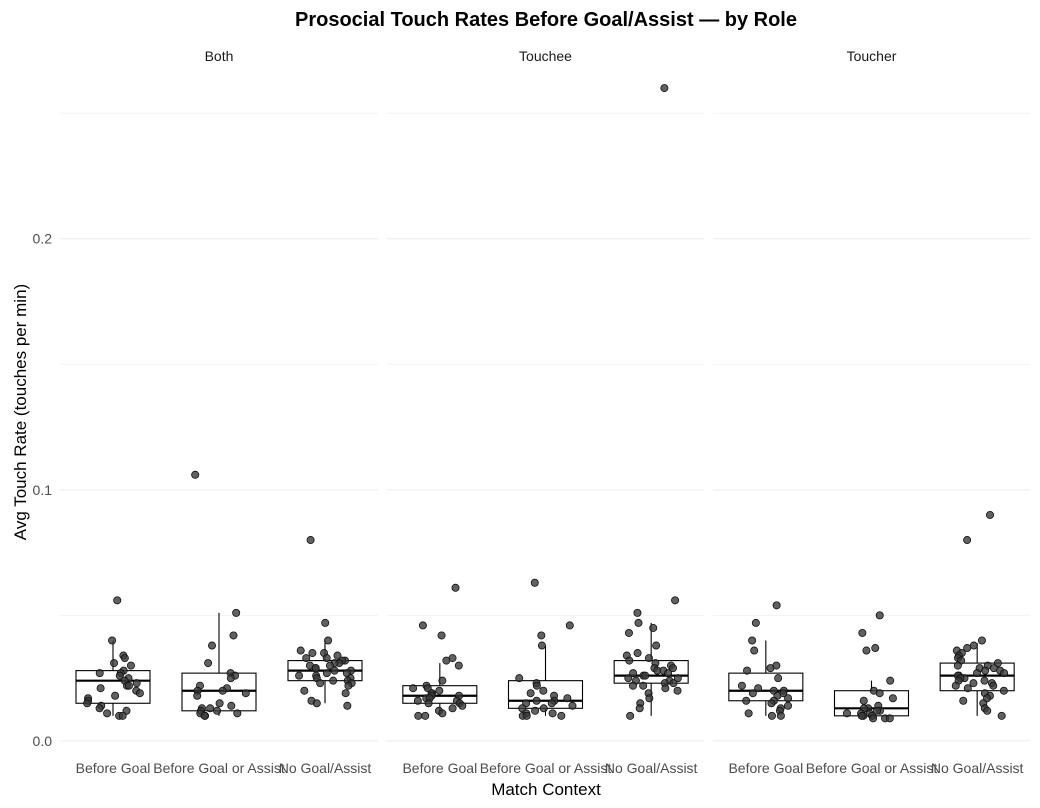 The width and height of the screenshot is (1040, 808). I want to click on x-tick-label: No Goal/Assist, so click(651, 768).